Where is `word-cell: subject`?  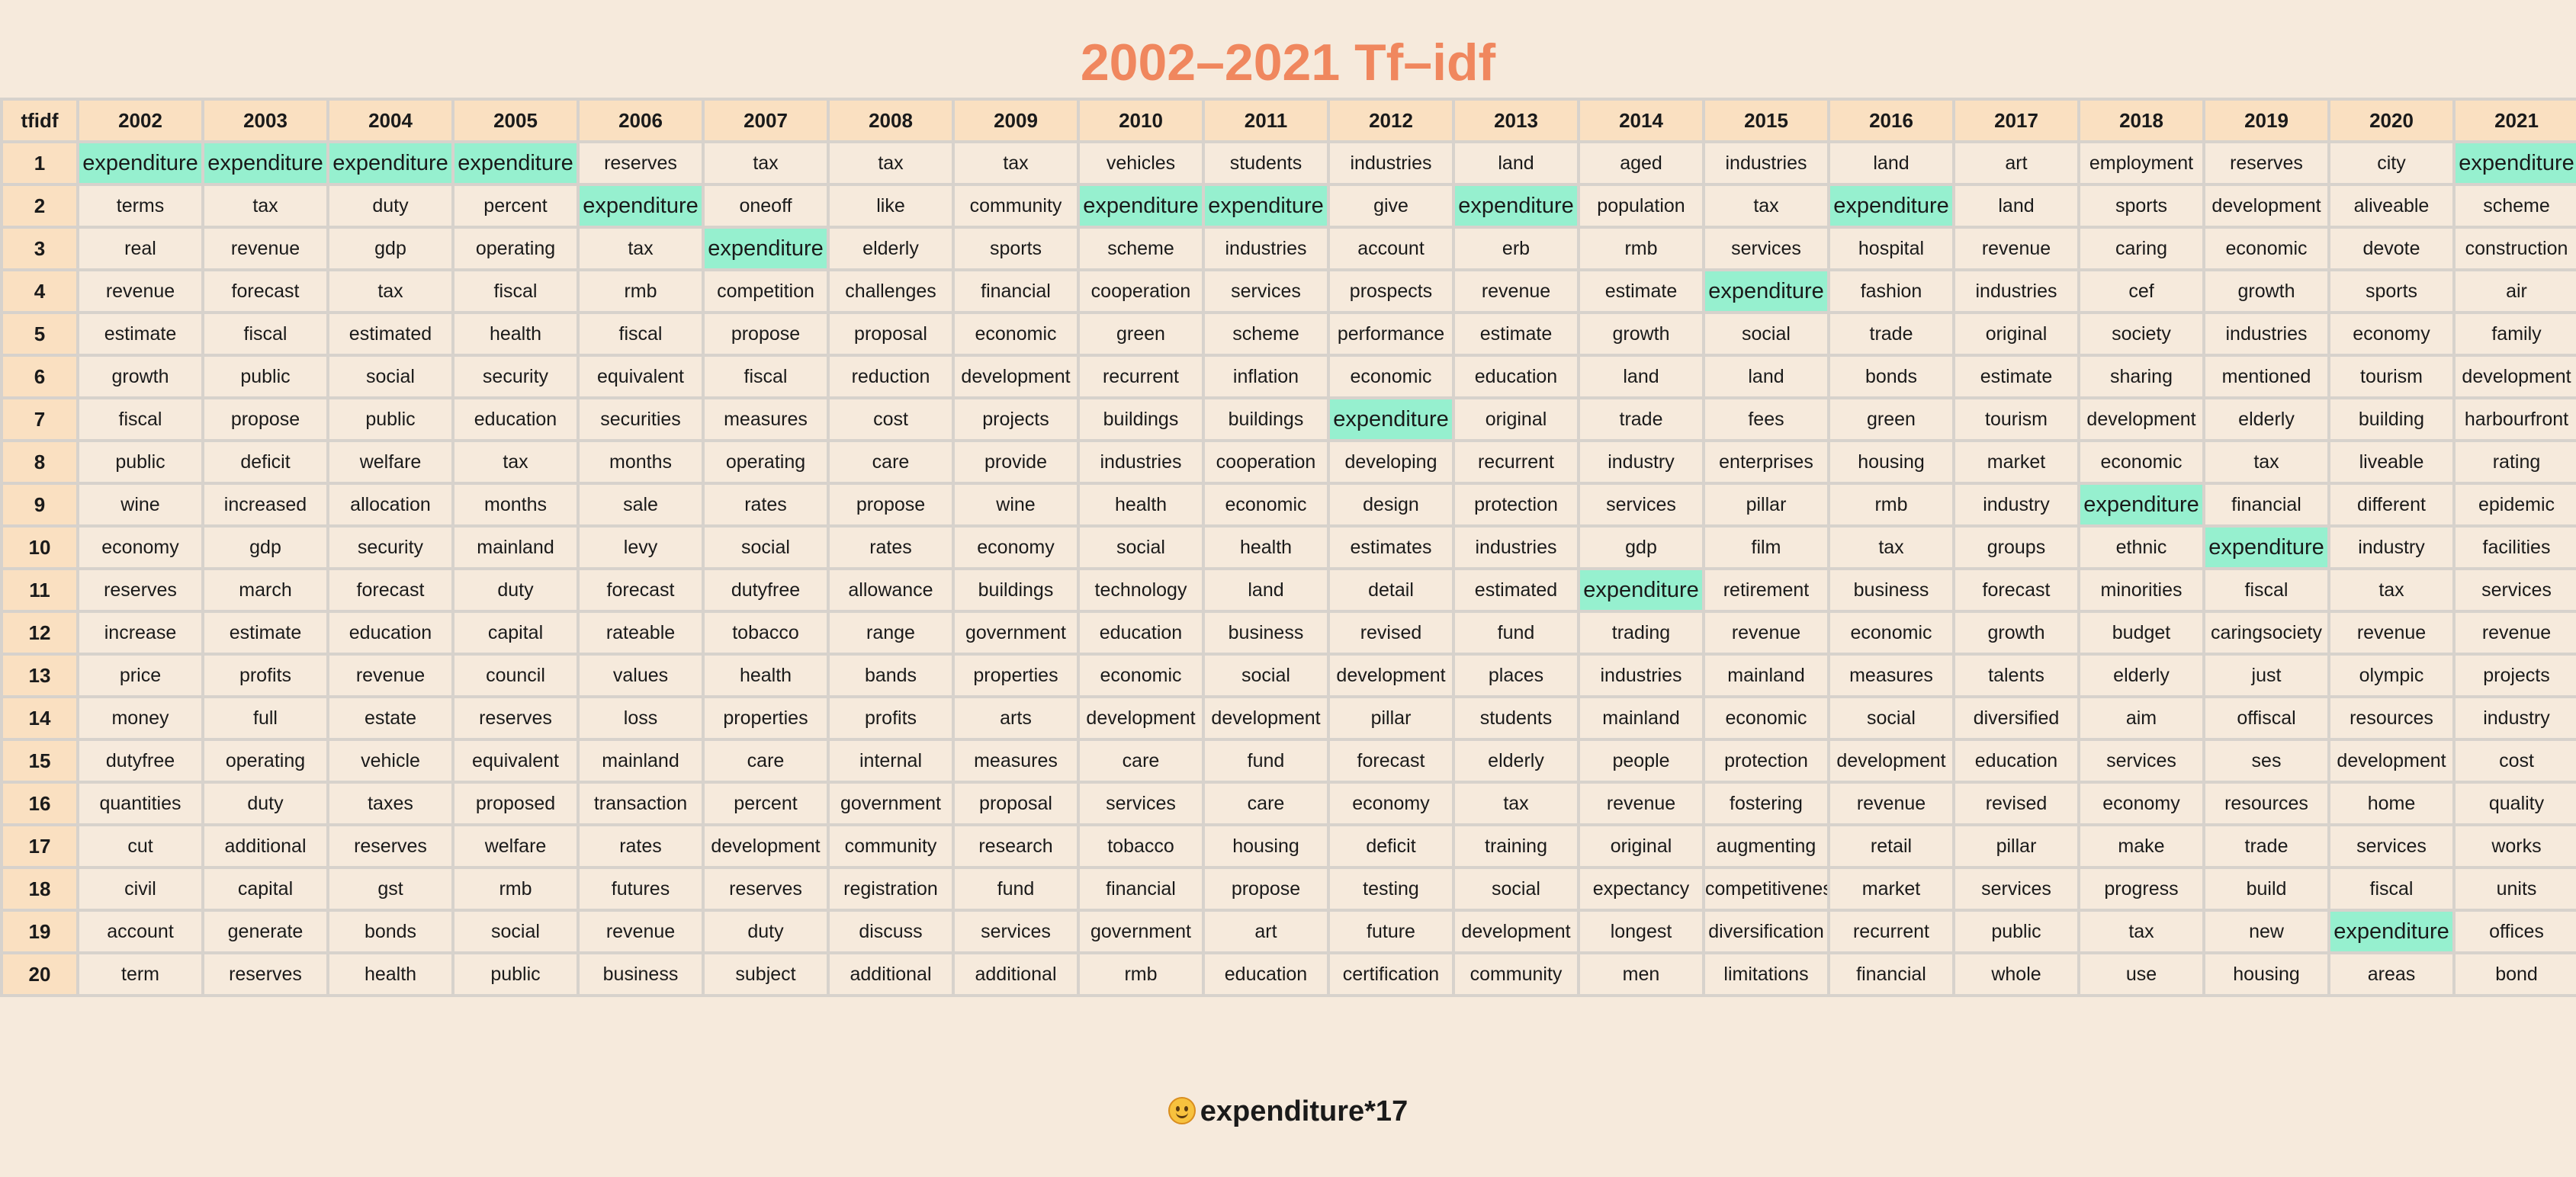
word-cell: subject is located at coordinates (766, 974).